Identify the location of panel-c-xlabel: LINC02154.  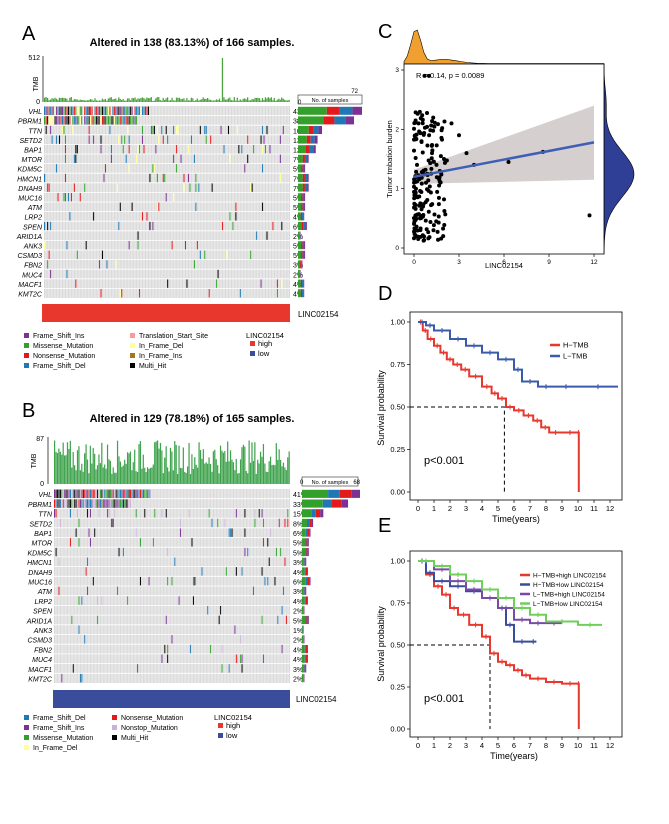
(504, 265).